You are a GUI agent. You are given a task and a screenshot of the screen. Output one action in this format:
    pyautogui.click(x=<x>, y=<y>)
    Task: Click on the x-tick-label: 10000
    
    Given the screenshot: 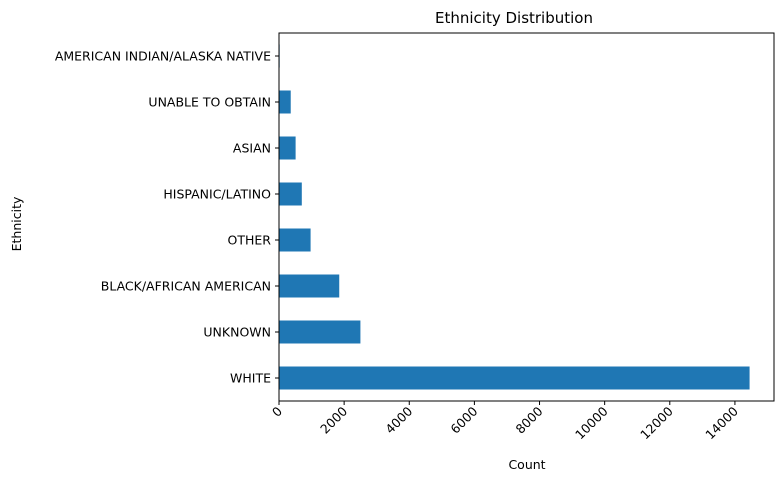 What is the action you would take?
    pyautogui.click(x=591, y=422)
    